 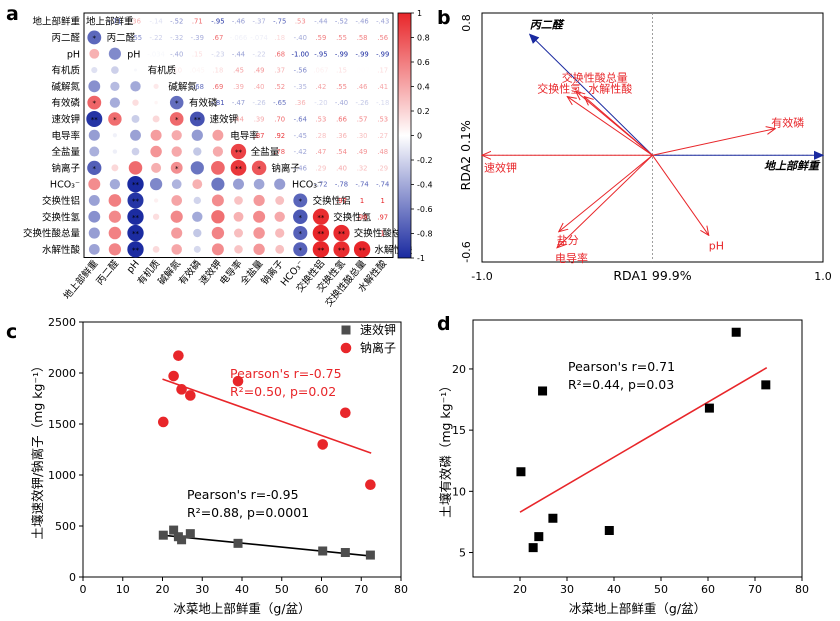 I want to click on y-tick-label: 2500, so click(x=62, y=322).